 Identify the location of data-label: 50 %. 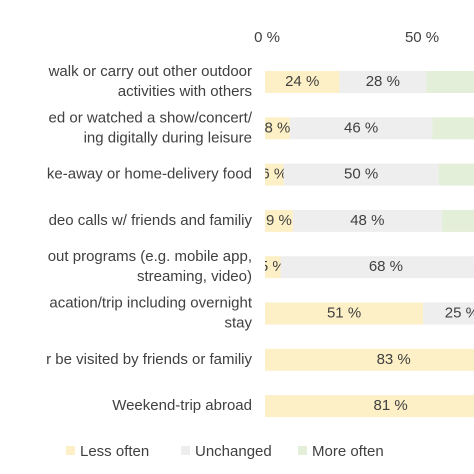
(361, 174).